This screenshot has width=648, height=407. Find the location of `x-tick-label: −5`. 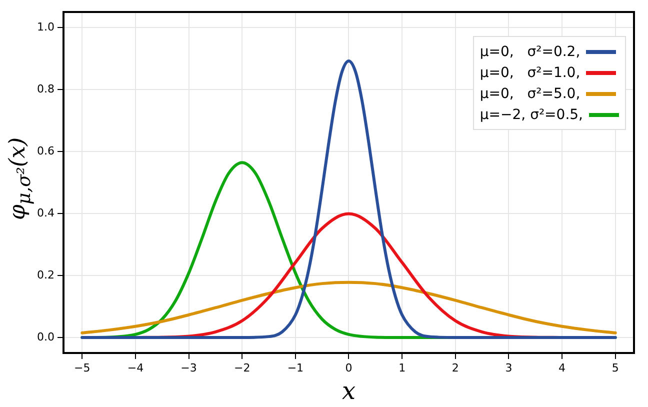

x-tick-label: −5 is located at coordinates (82, 367).